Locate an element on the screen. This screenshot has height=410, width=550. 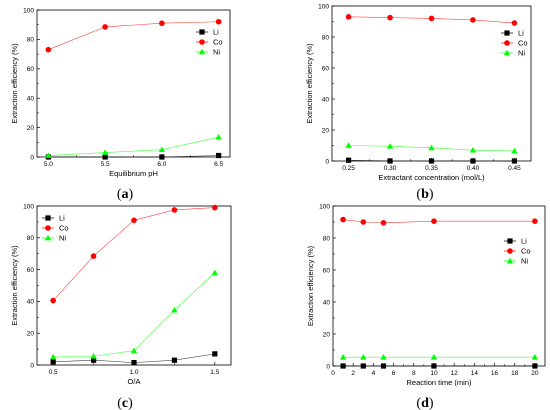
x-axis-label: O/A is located at coordinates (134, 381).